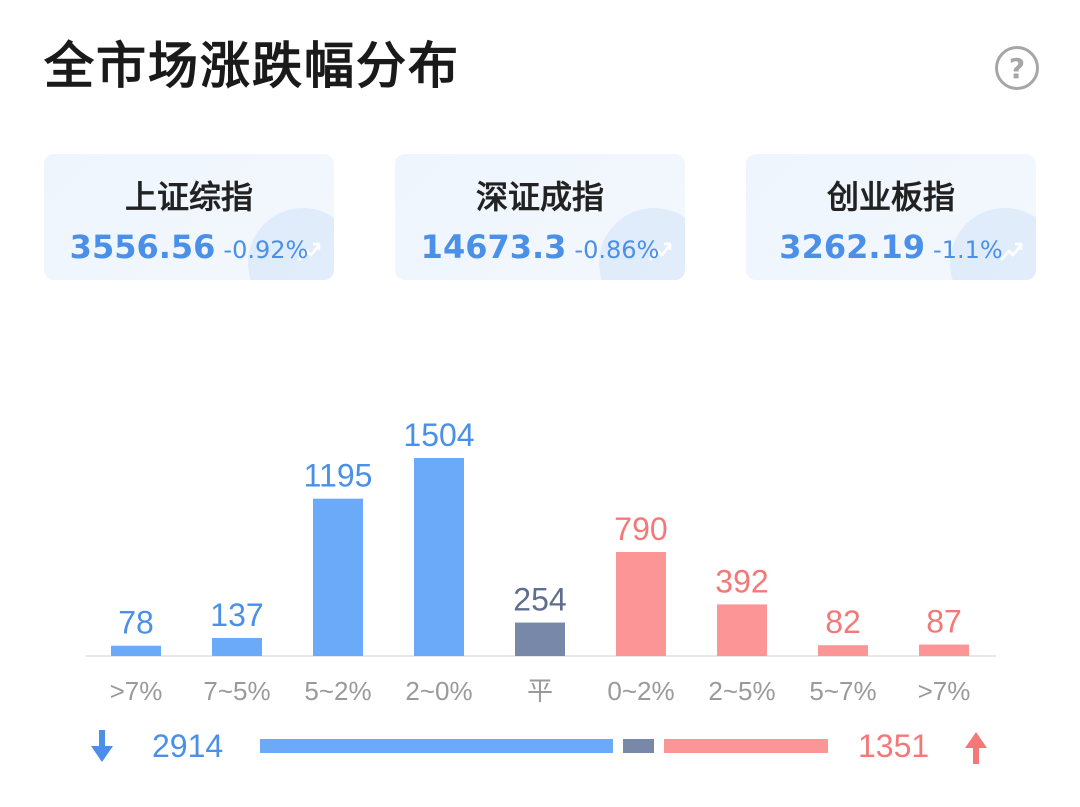 This screenshot has height=807, width=1080. Describe the element at coordinates (944, 622) in the screenshot. I see `bar-value-label: 87` at that location.